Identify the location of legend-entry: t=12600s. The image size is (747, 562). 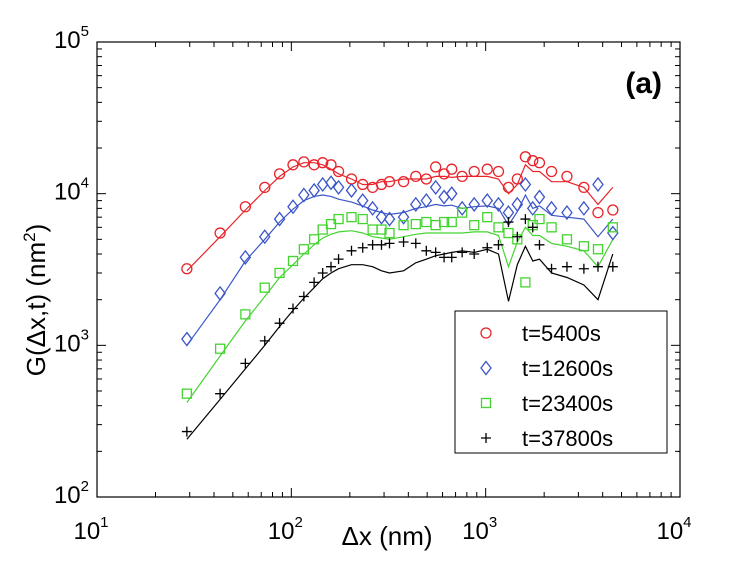
(546, 368).